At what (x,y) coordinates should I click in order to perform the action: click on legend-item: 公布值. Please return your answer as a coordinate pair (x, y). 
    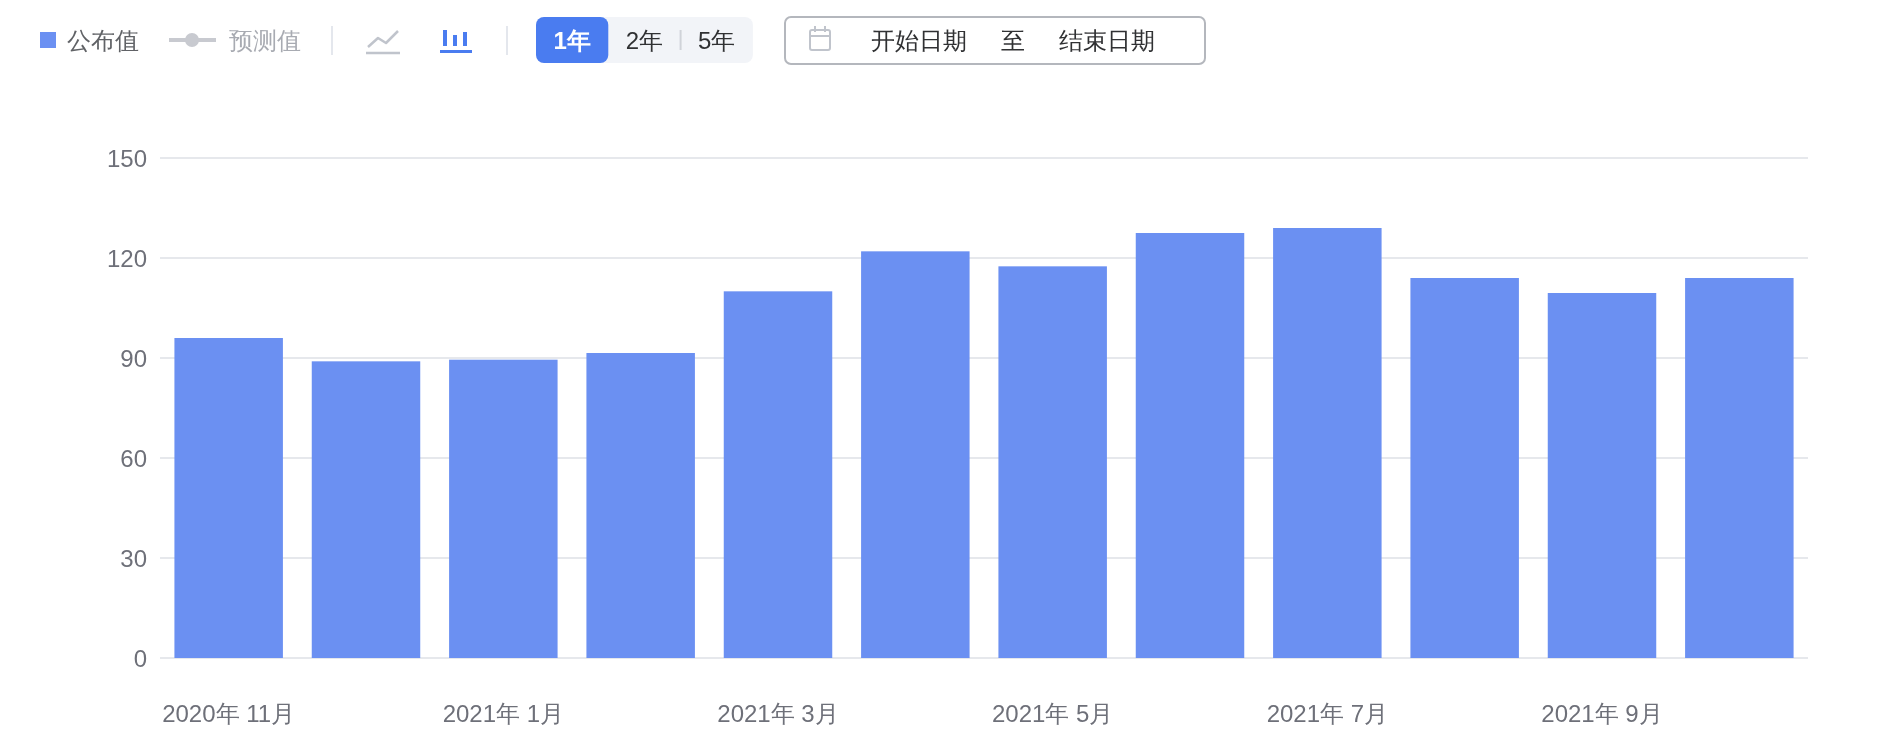
    Looking at the image, I should click on (89, 40).